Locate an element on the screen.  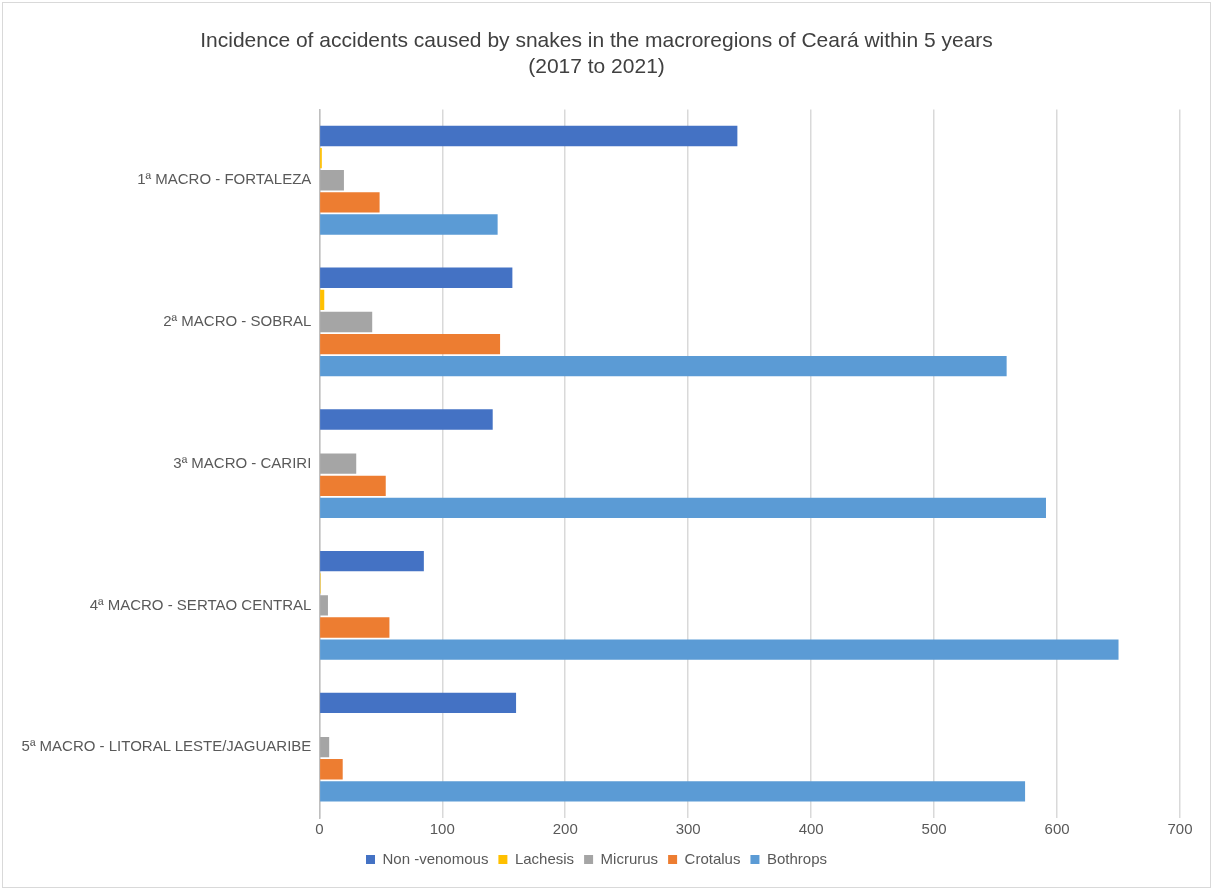
y-tick-label: 3ª MACRO - CARIRI is located at coordinates (242, 462).